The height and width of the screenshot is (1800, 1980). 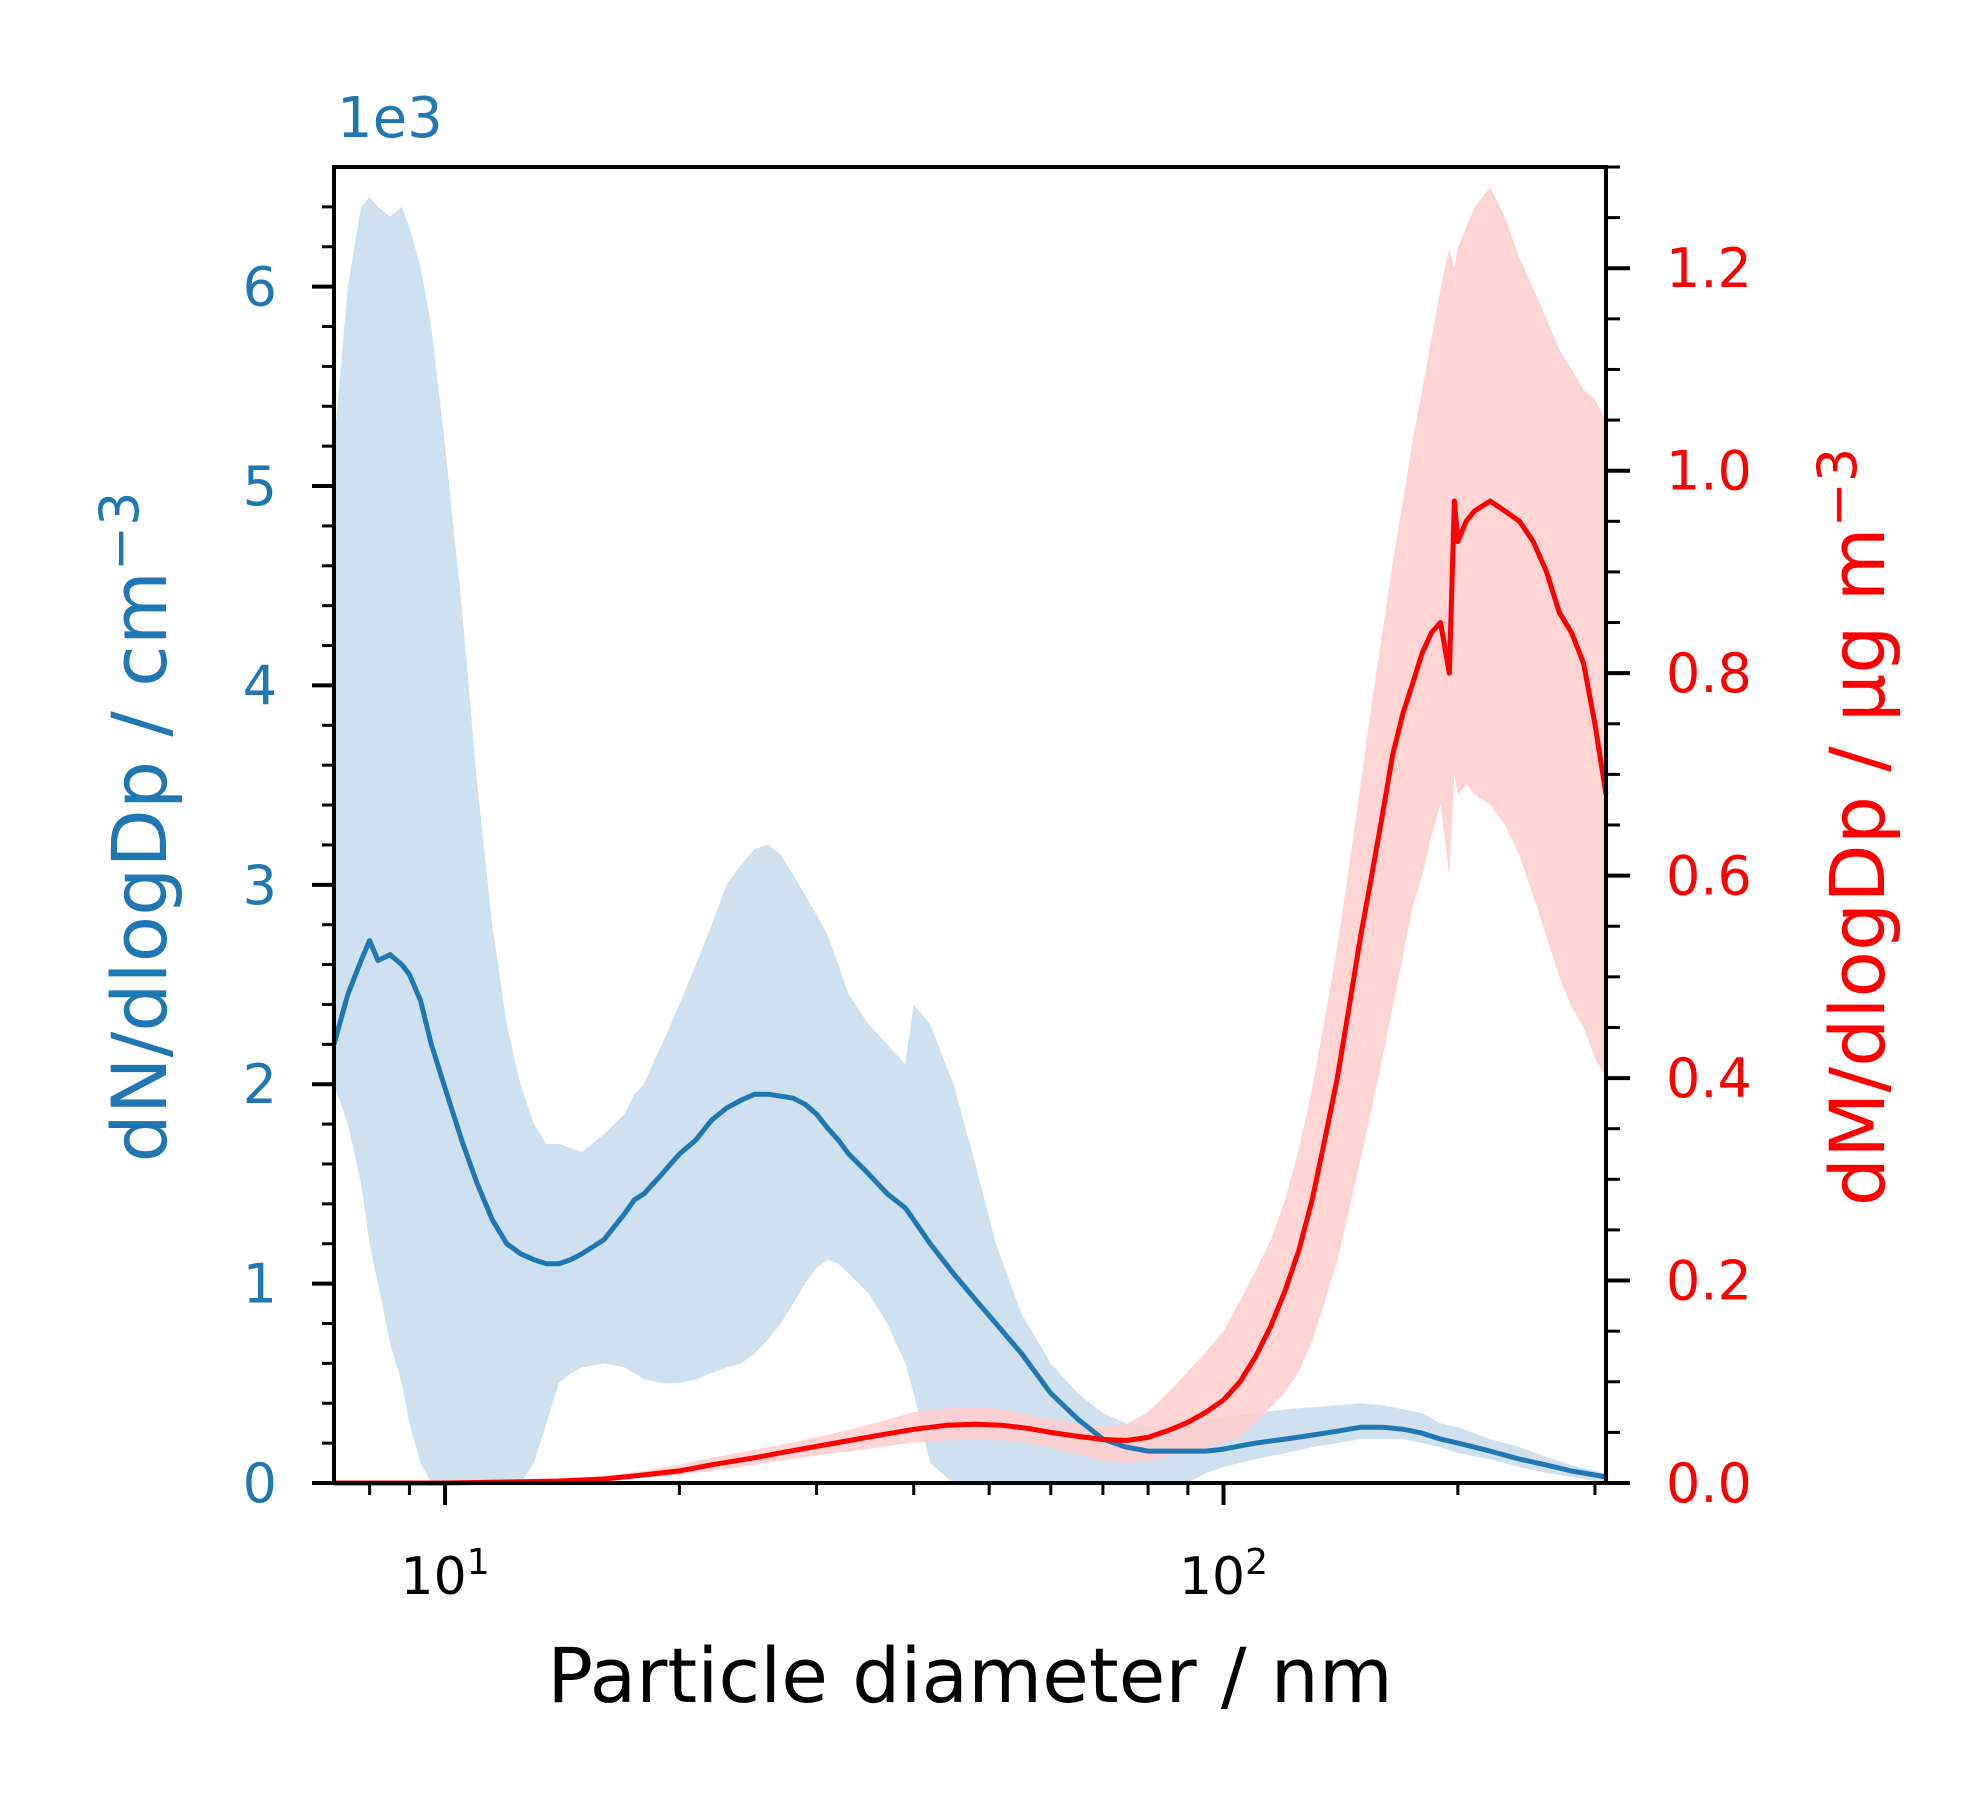 What do you see at coordinates (982, 1545) in the screenshot?
I see `x-axis: 10¹ 10²` at bounding box center [982, 1545].